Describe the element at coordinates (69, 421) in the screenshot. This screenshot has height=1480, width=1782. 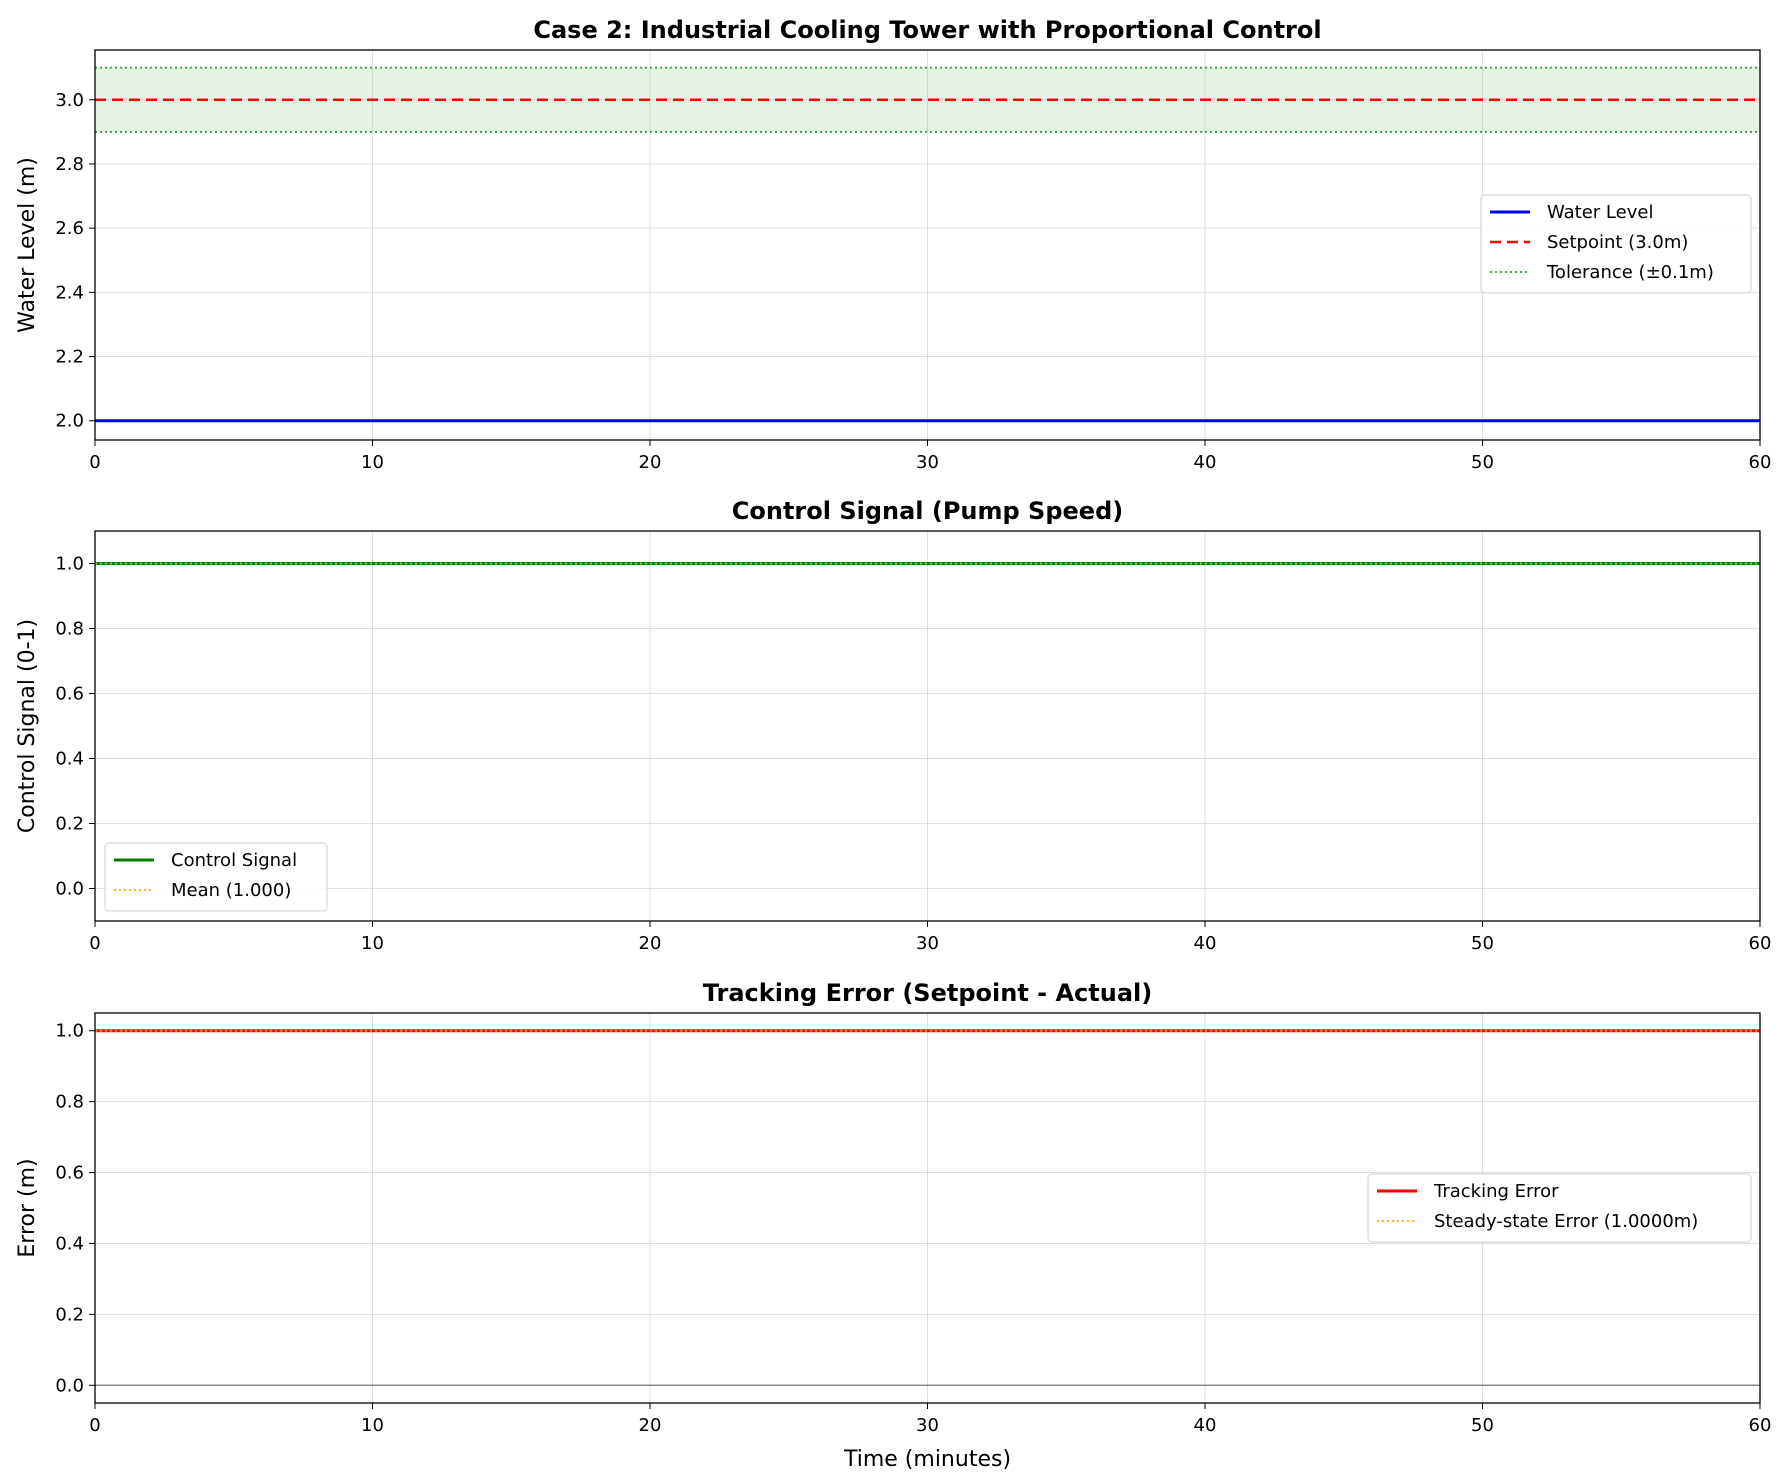
I see `y-tick-label: 2.0` at that location.